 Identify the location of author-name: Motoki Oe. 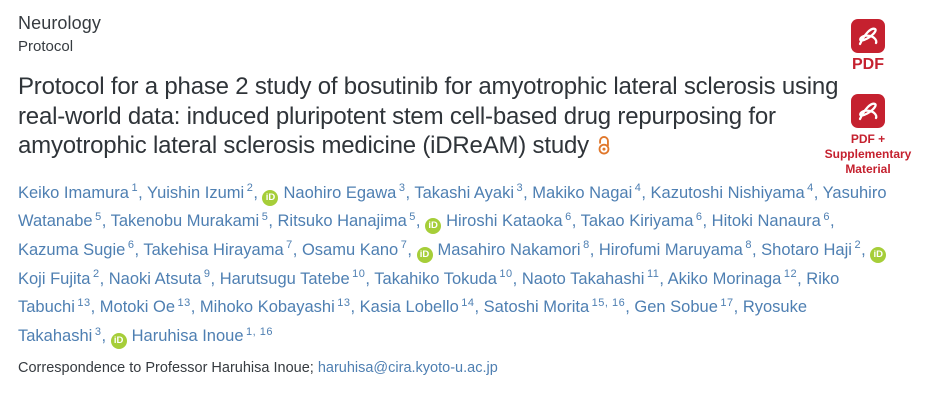
(137, 307).